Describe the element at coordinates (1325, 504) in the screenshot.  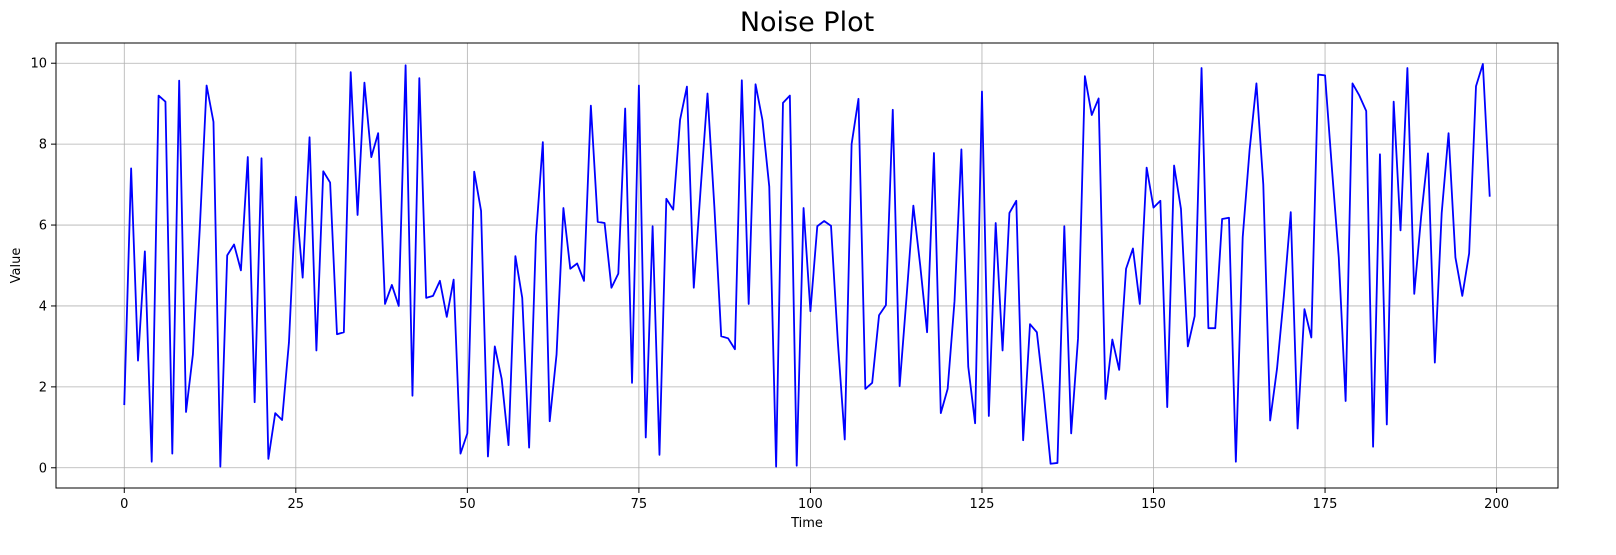
I see `x-tick-label: 175` at that location.